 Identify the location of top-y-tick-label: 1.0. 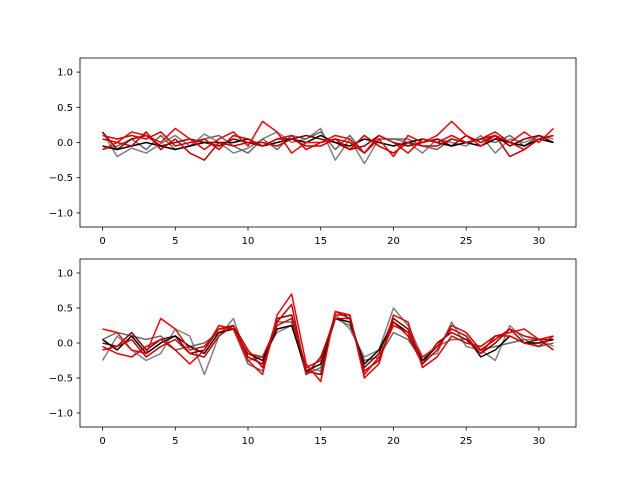
(65, 73).